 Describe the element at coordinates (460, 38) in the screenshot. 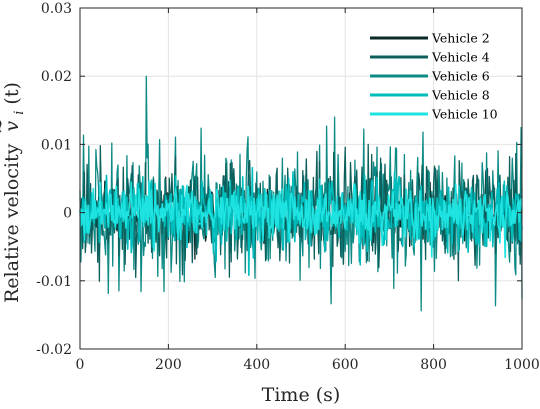

I see `legend-label: Vehicle 2` at that location.